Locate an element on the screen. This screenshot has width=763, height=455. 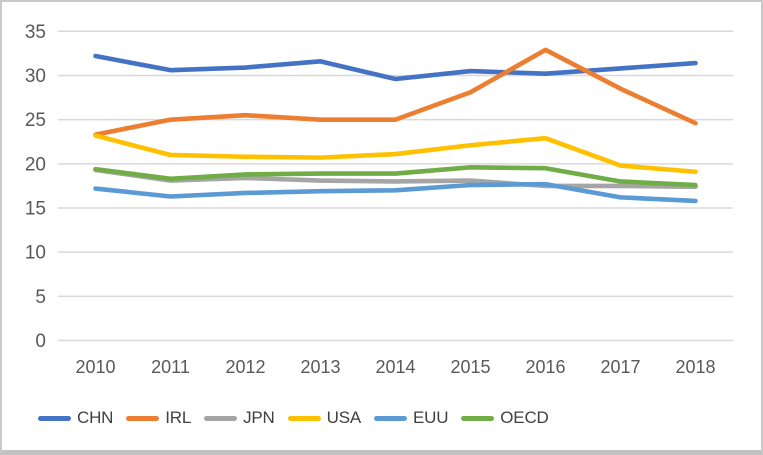
y-axis-tick-label: 0 is located at coordinates (40, 341).